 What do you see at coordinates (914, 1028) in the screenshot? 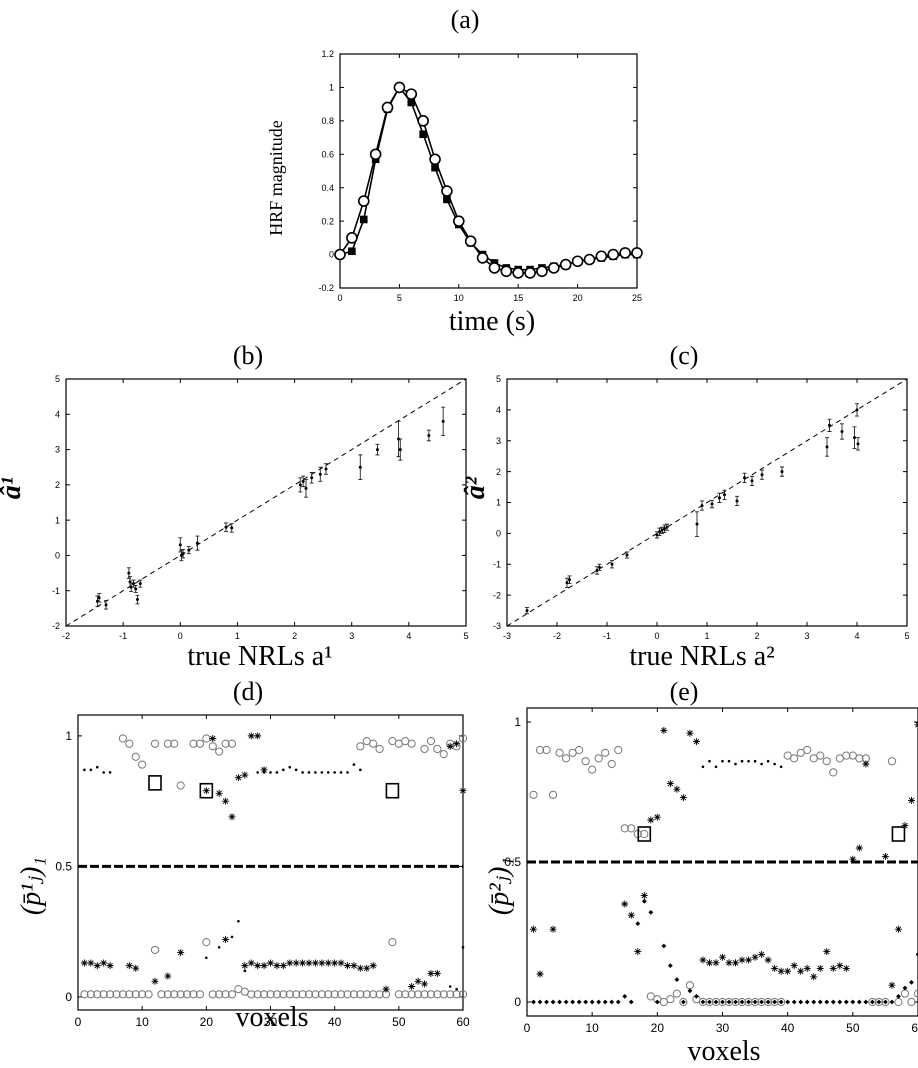
I see `panel-e-xtick-label: 60` at bounding box center [914, 1028].